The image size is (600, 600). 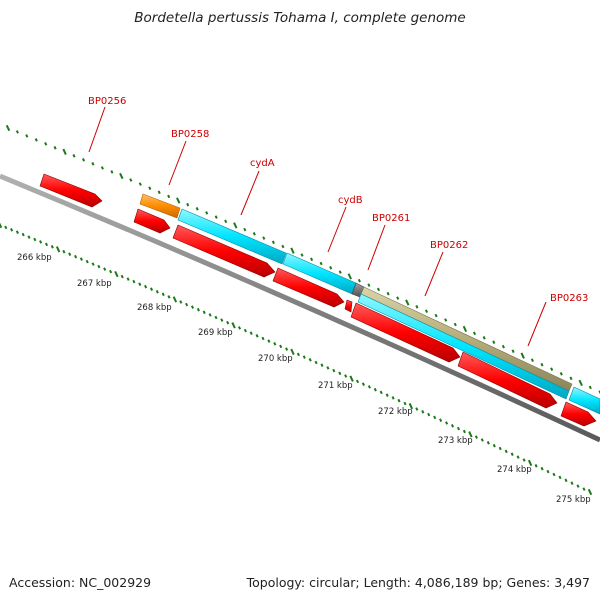 I want to click on gene-feature-cyan-under-bp0262, so click(x=463, y=346).